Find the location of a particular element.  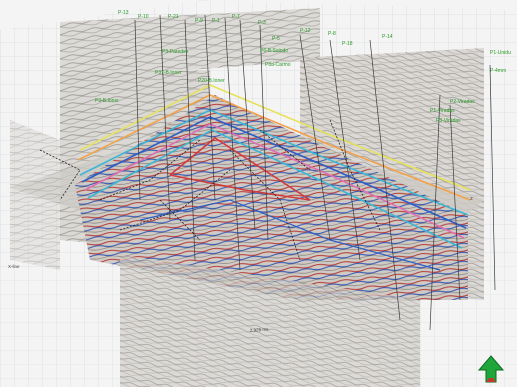

axis-label-bottom: 2,925 ms is located at coordinates (260, 329).